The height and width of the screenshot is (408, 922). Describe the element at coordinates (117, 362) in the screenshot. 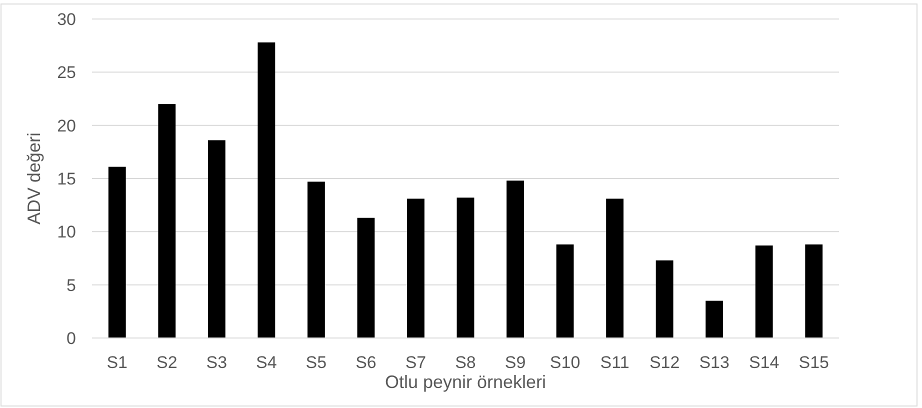

I see `x-tick-label: S1` at that location.